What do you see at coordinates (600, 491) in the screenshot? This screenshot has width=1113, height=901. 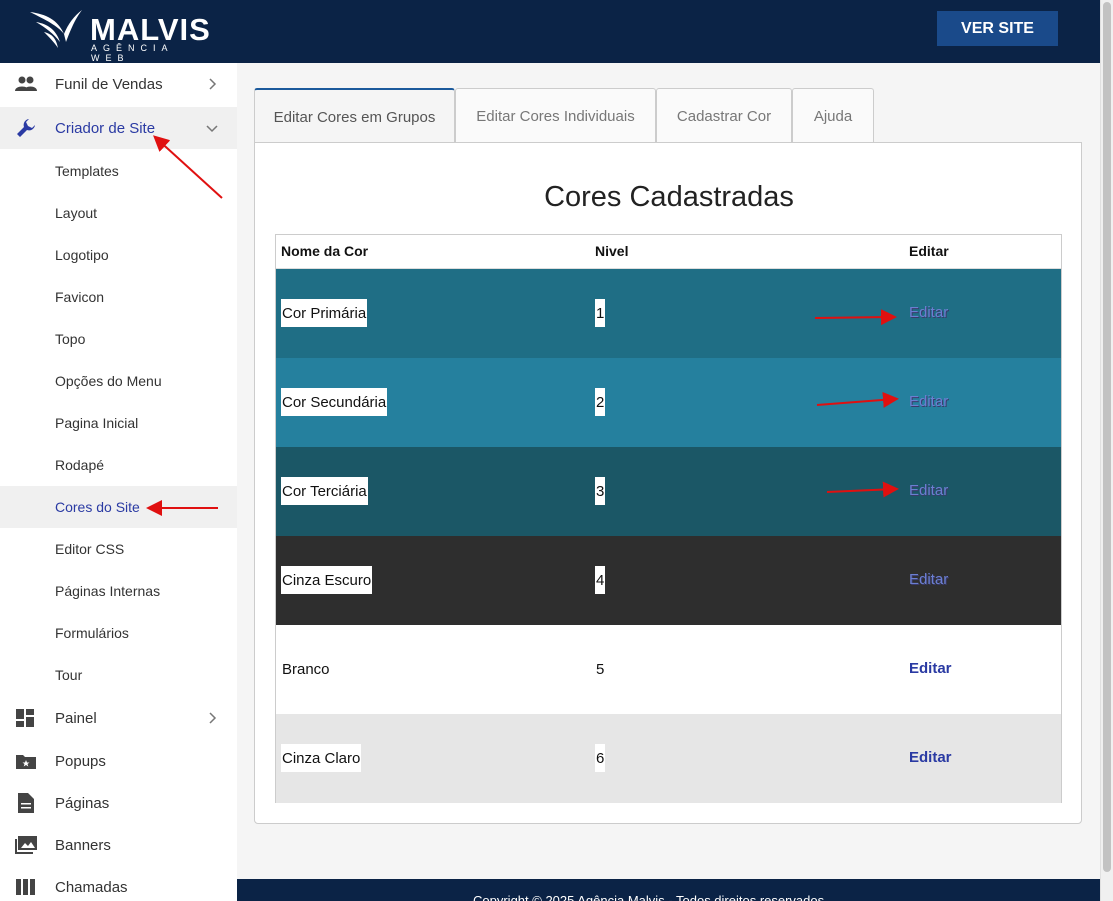 I see `color-level: 3` at bounding box center [600, 491].